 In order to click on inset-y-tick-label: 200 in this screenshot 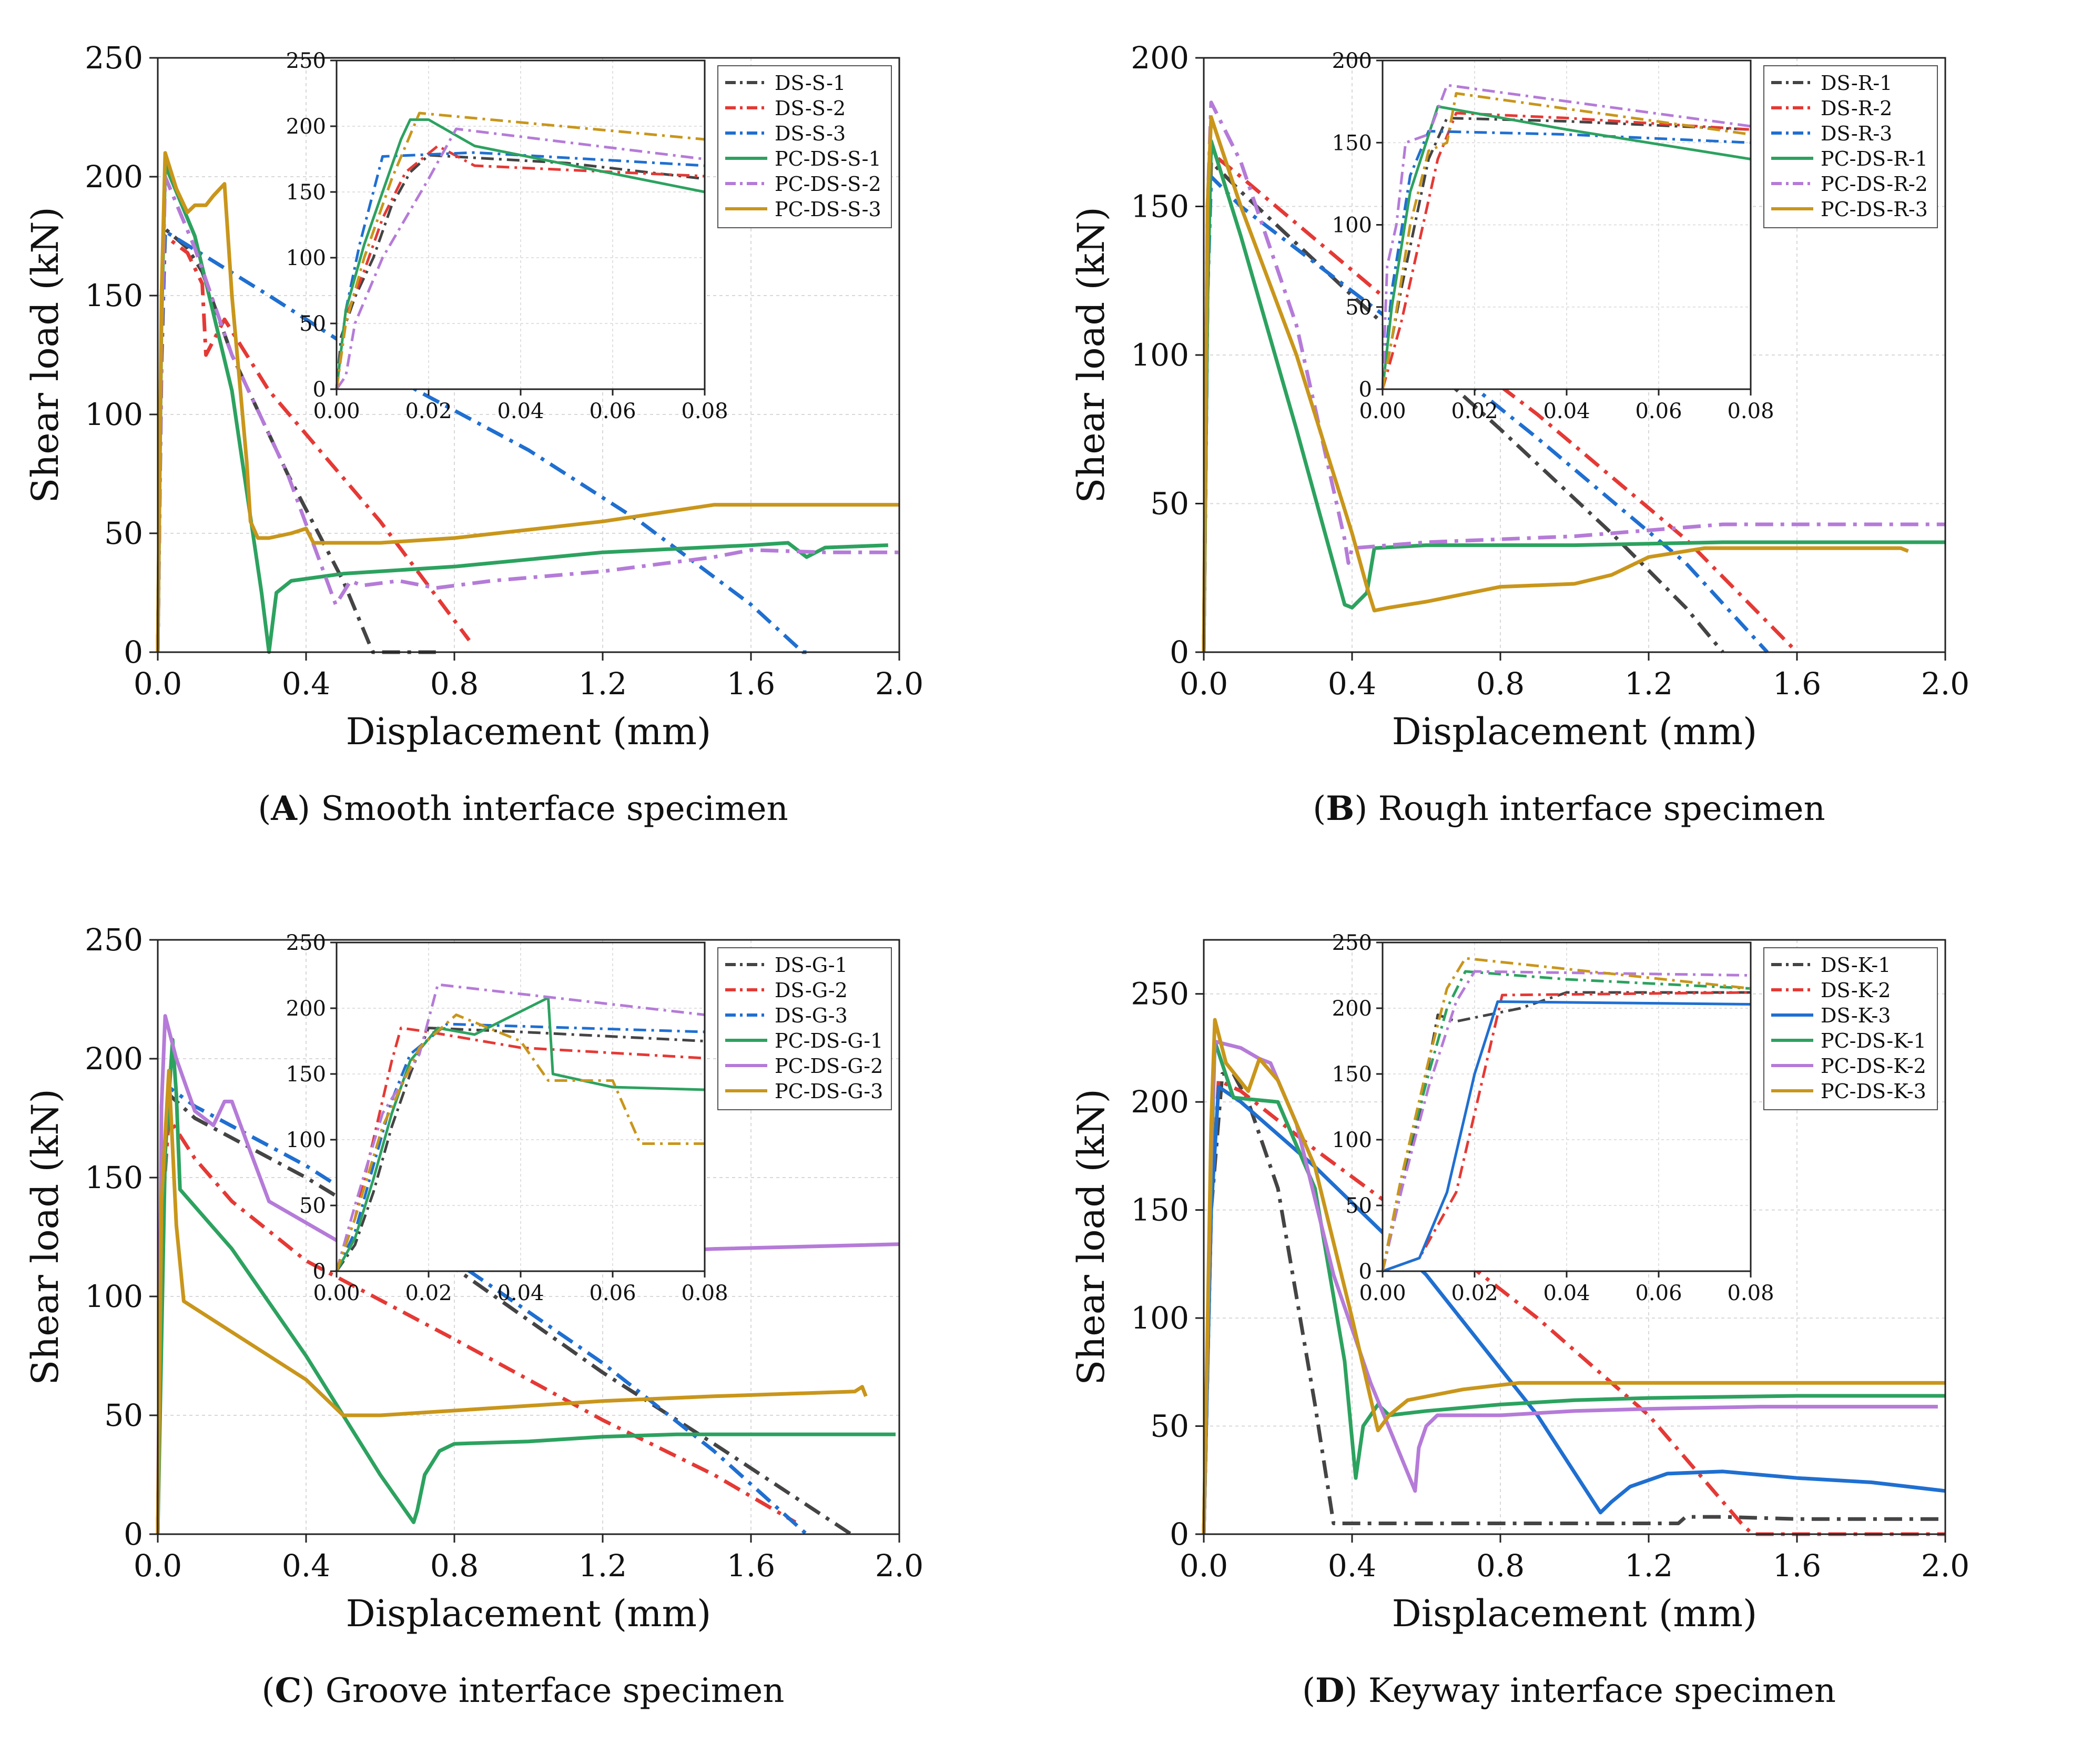, I will do `click(1352, 1009)`.